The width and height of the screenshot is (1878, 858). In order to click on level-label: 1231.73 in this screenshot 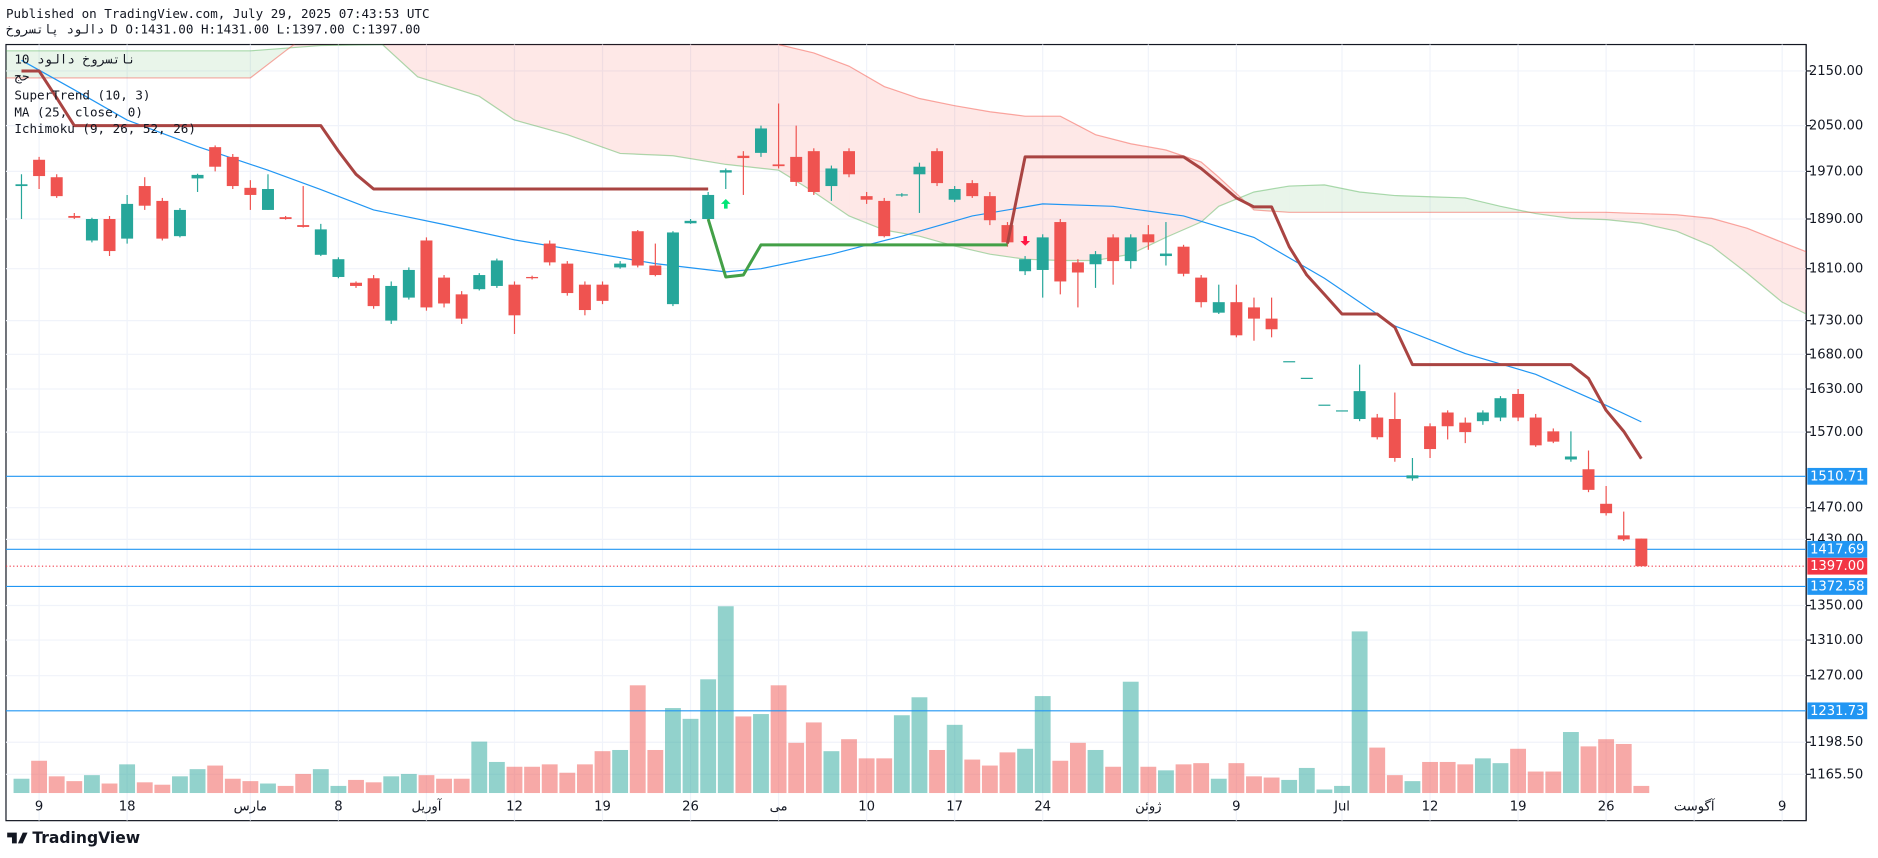, I will do `click(1837, 711)`.